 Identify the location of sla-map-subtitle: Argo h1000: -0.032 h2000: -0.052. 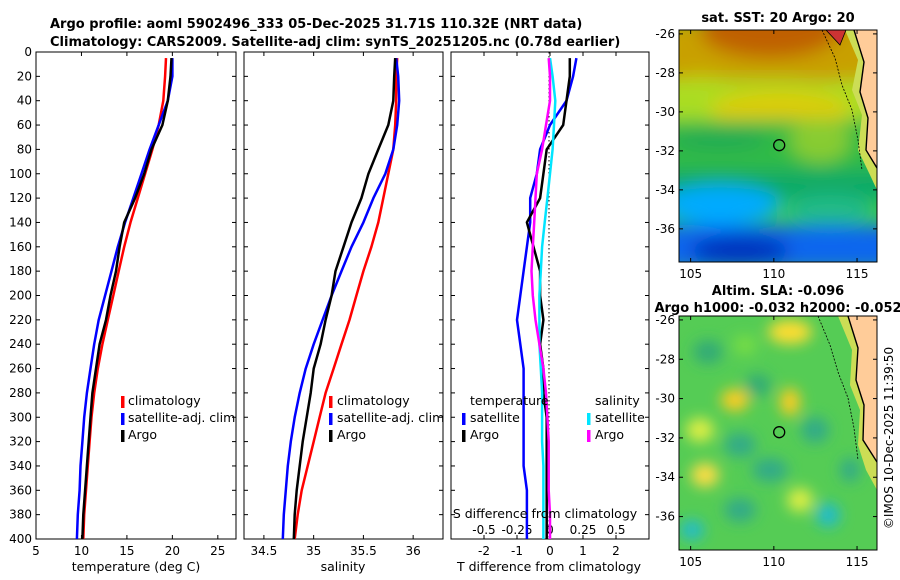
(777, 308).